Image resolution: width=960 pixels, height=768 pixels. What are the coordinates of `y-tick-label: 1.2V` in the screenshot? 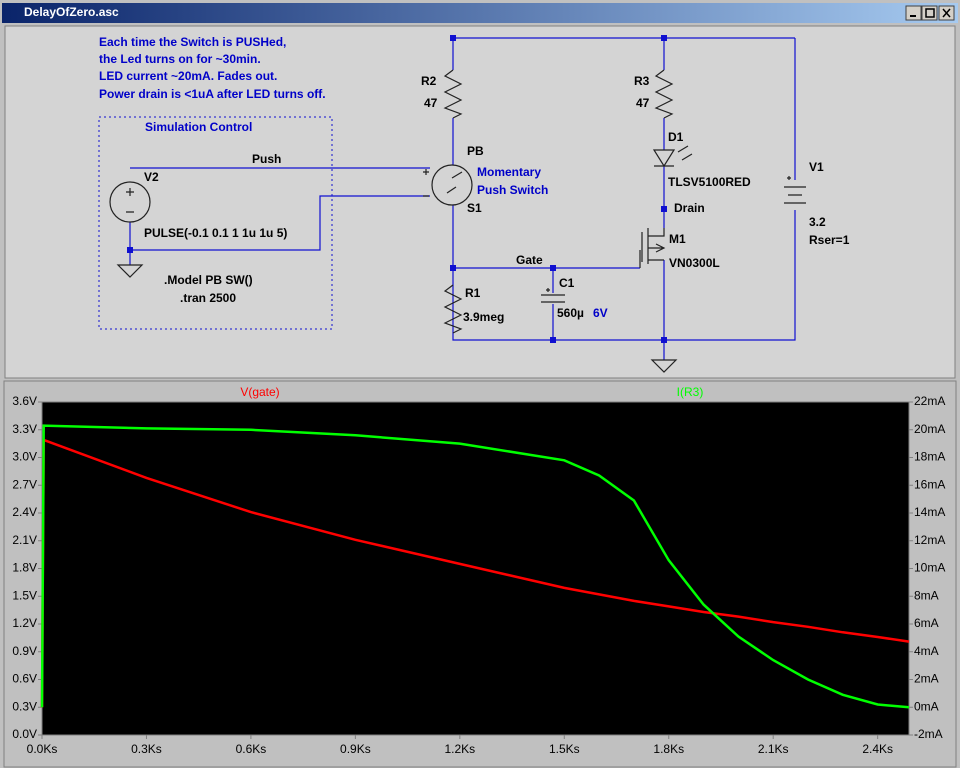 It's located at (24, 623).